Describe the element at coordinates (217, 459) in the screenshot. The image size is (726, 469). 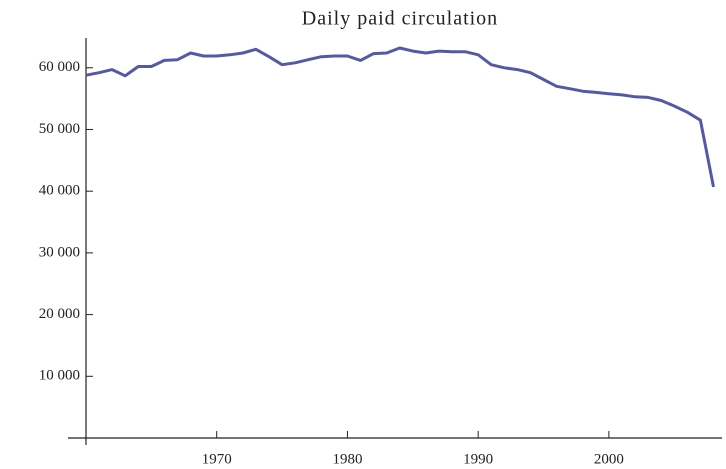
I see `x-tick-label: 1970` at that location.